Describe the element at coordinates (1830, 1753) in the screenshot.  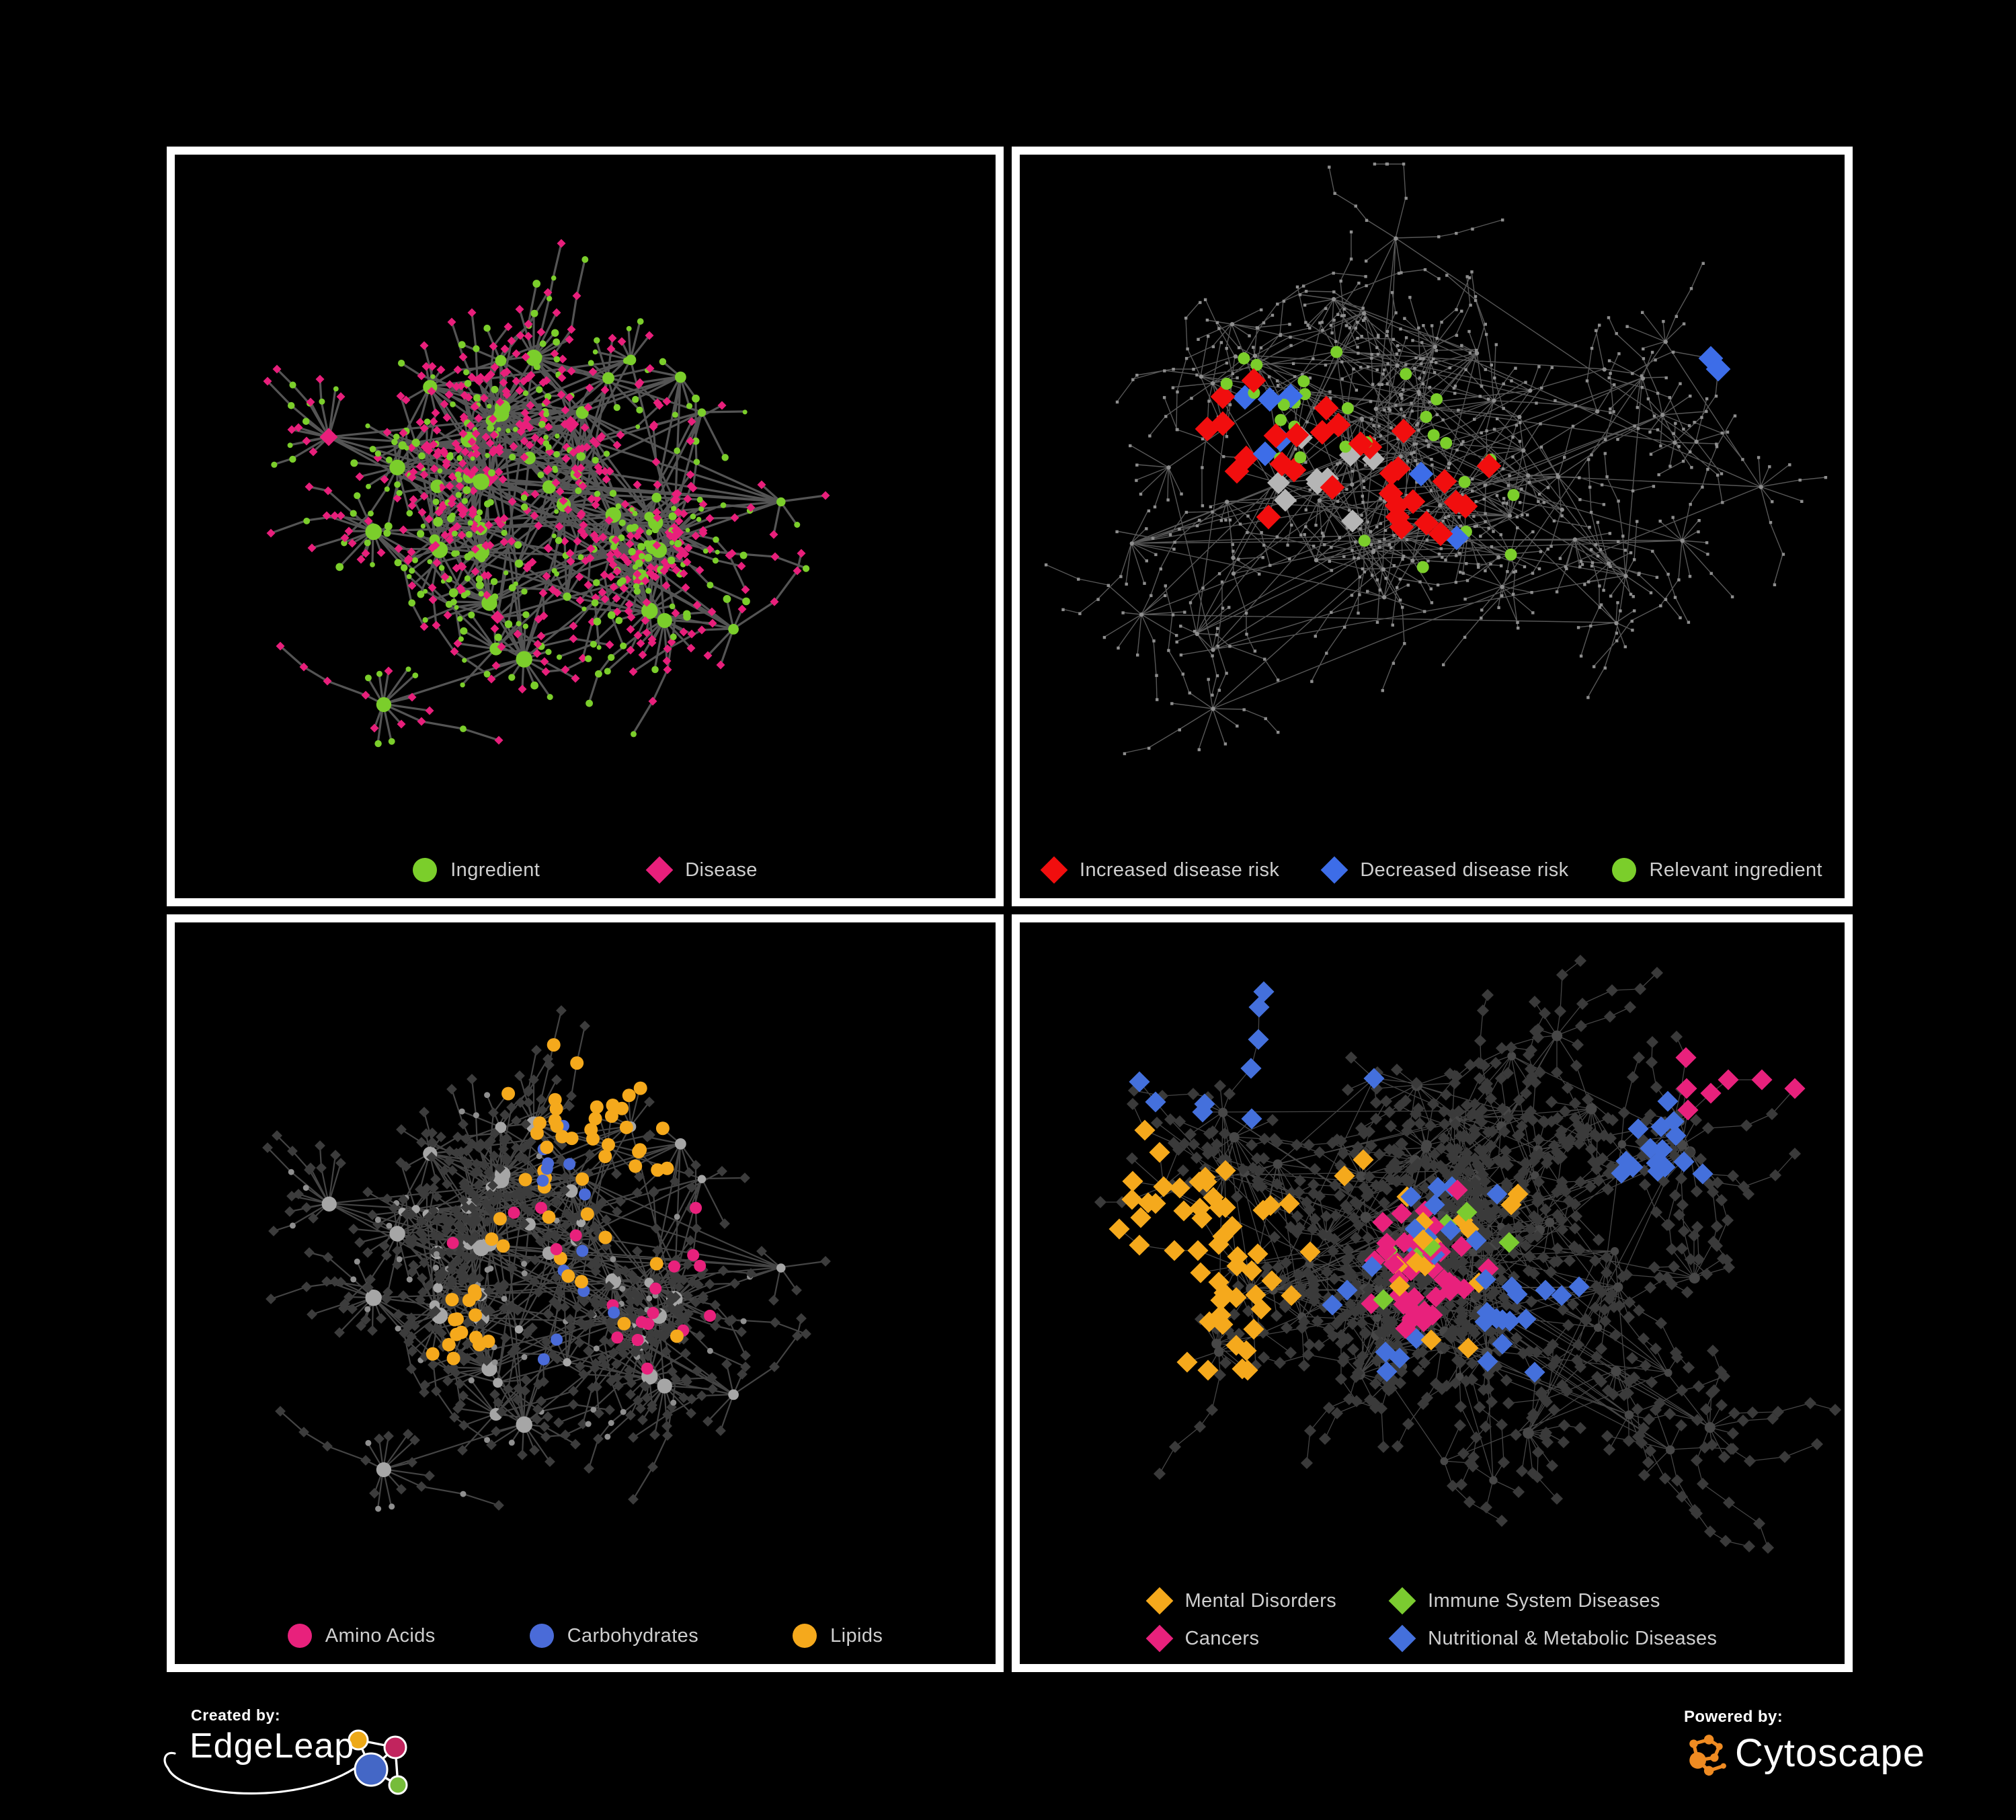
I see `cytoscape-brand-text: Cytoscape` at that location.